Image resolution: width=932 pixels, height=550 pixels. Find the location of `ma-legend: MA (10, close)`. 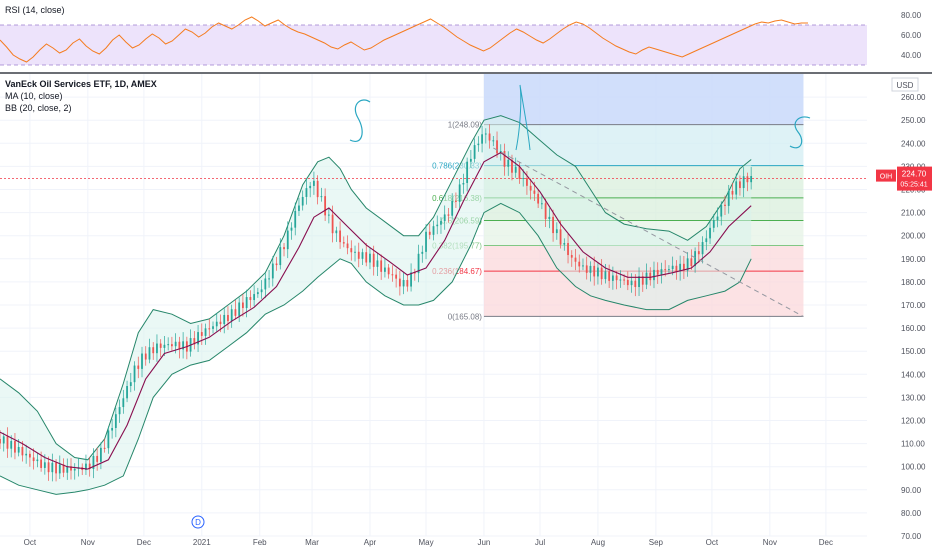

ma-legend: MA (10, close) is located at coordinates (34, 96).